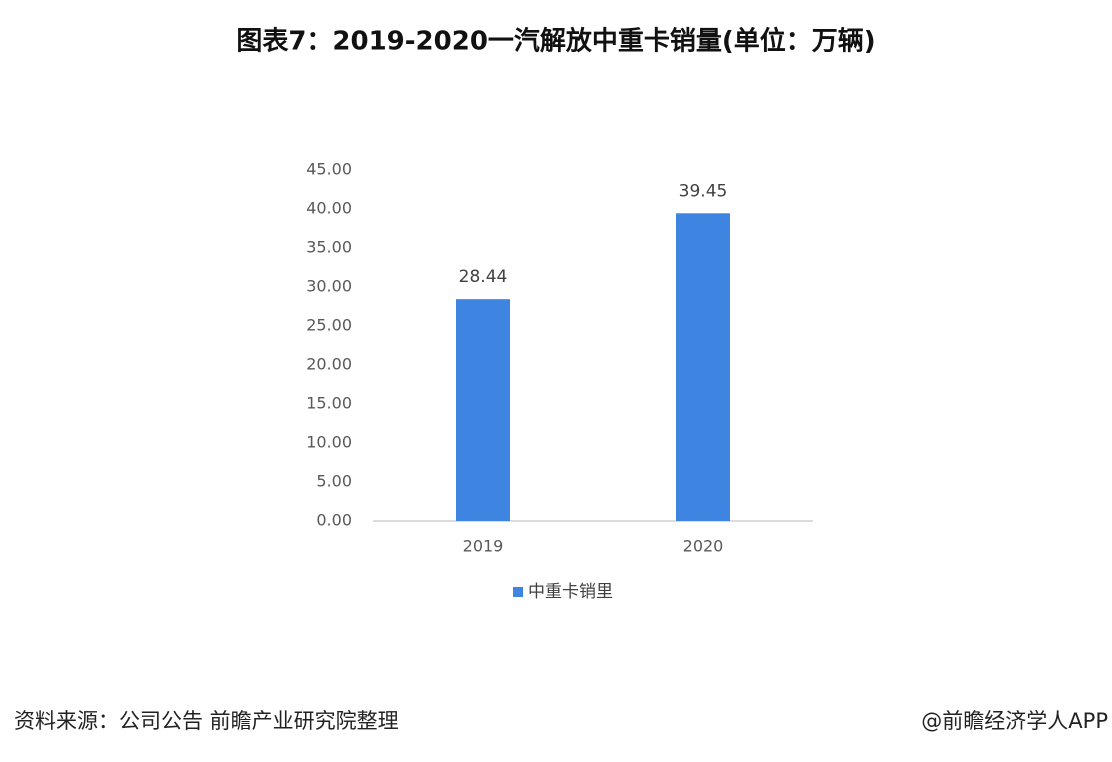  I want to click on legend-swatch, so click(518, 592).